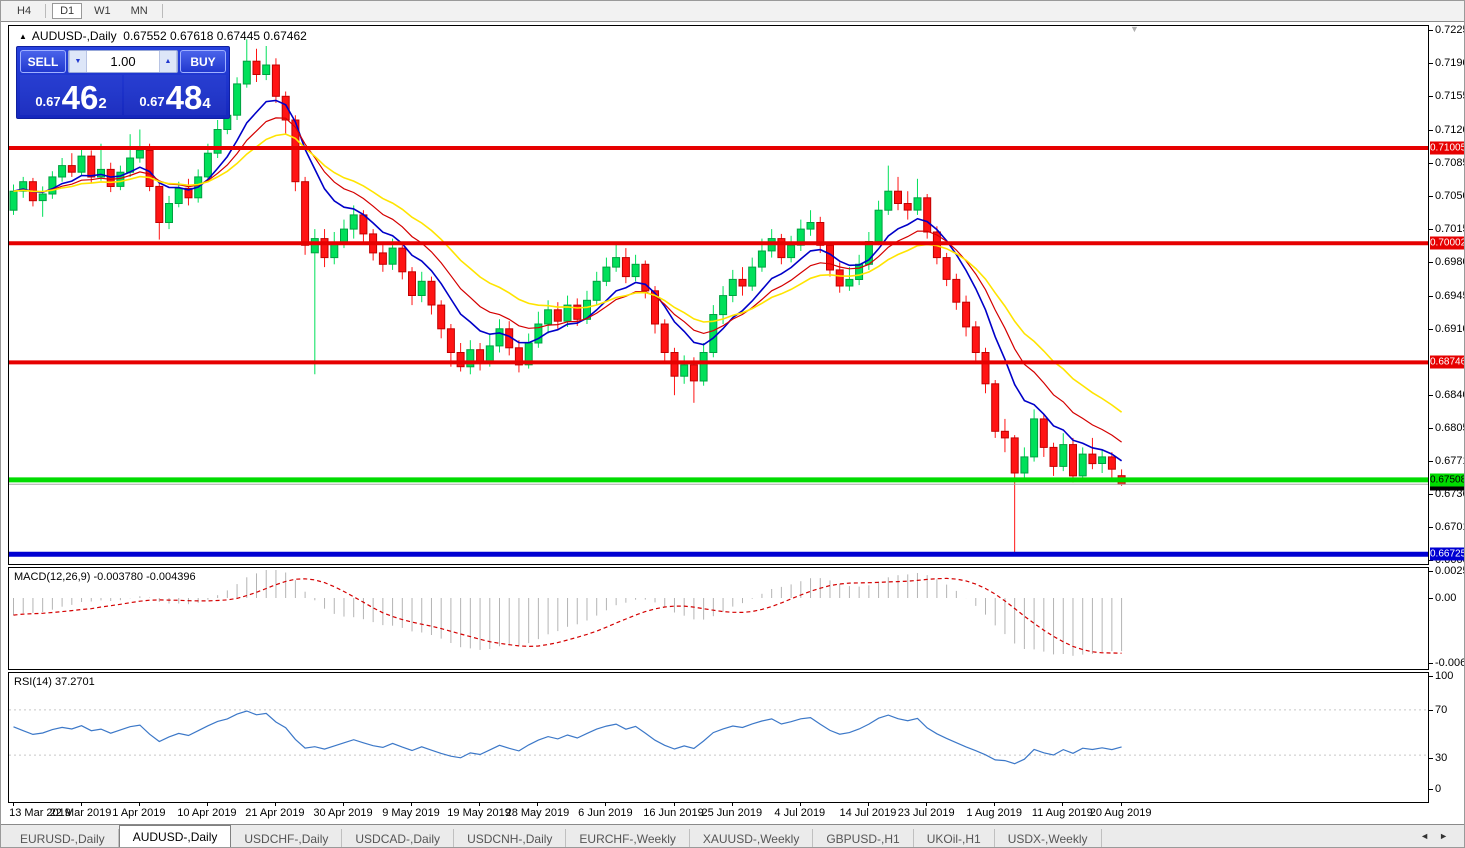  Describe the element at coordinates (175, 95) in the screenshot. I see `buy-price-display: 0.67 48 4` at that location.